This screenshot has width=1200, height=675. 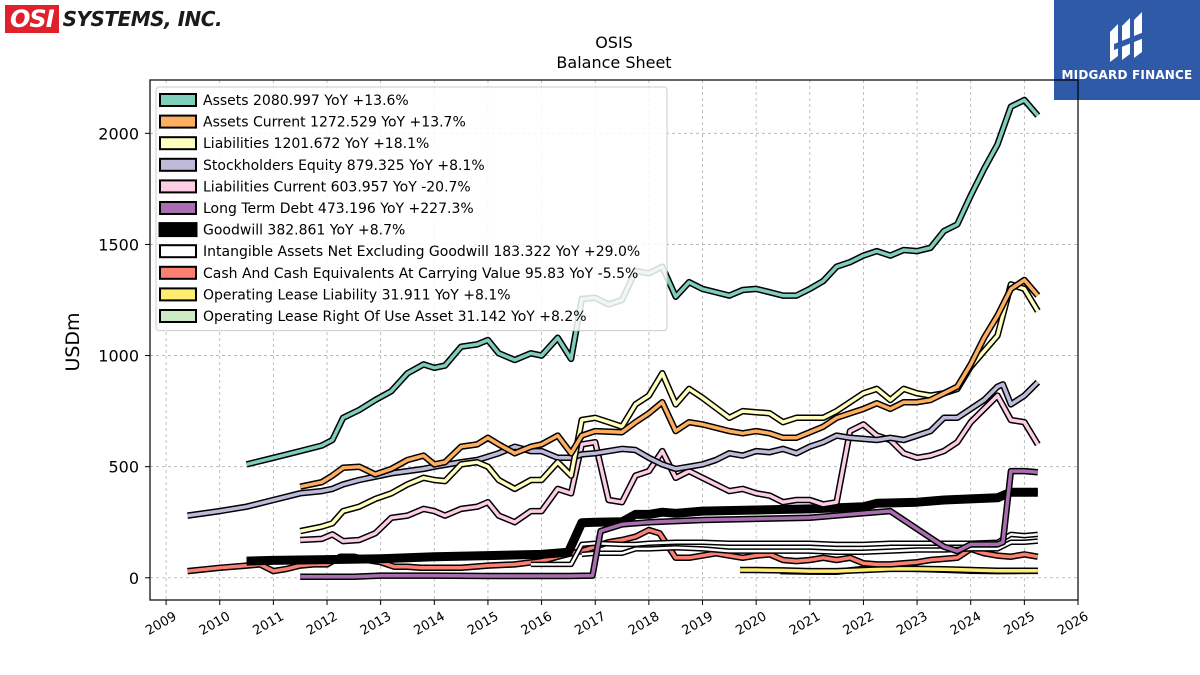 I want to click on legend-label: Goodwill 382.861 YoY +8.7%, so click(x=304, y=231).